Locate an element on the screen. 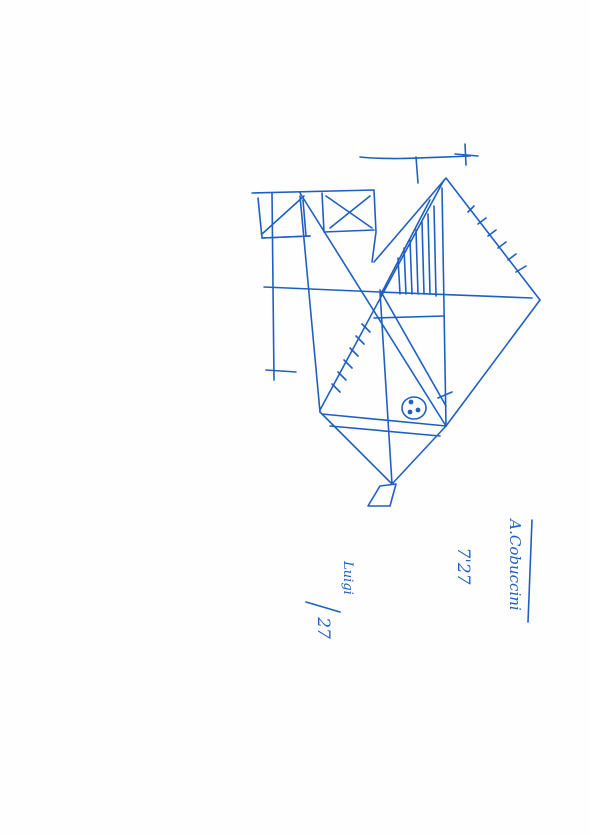  top-dimension-cross is located at coordinates (466, 155).